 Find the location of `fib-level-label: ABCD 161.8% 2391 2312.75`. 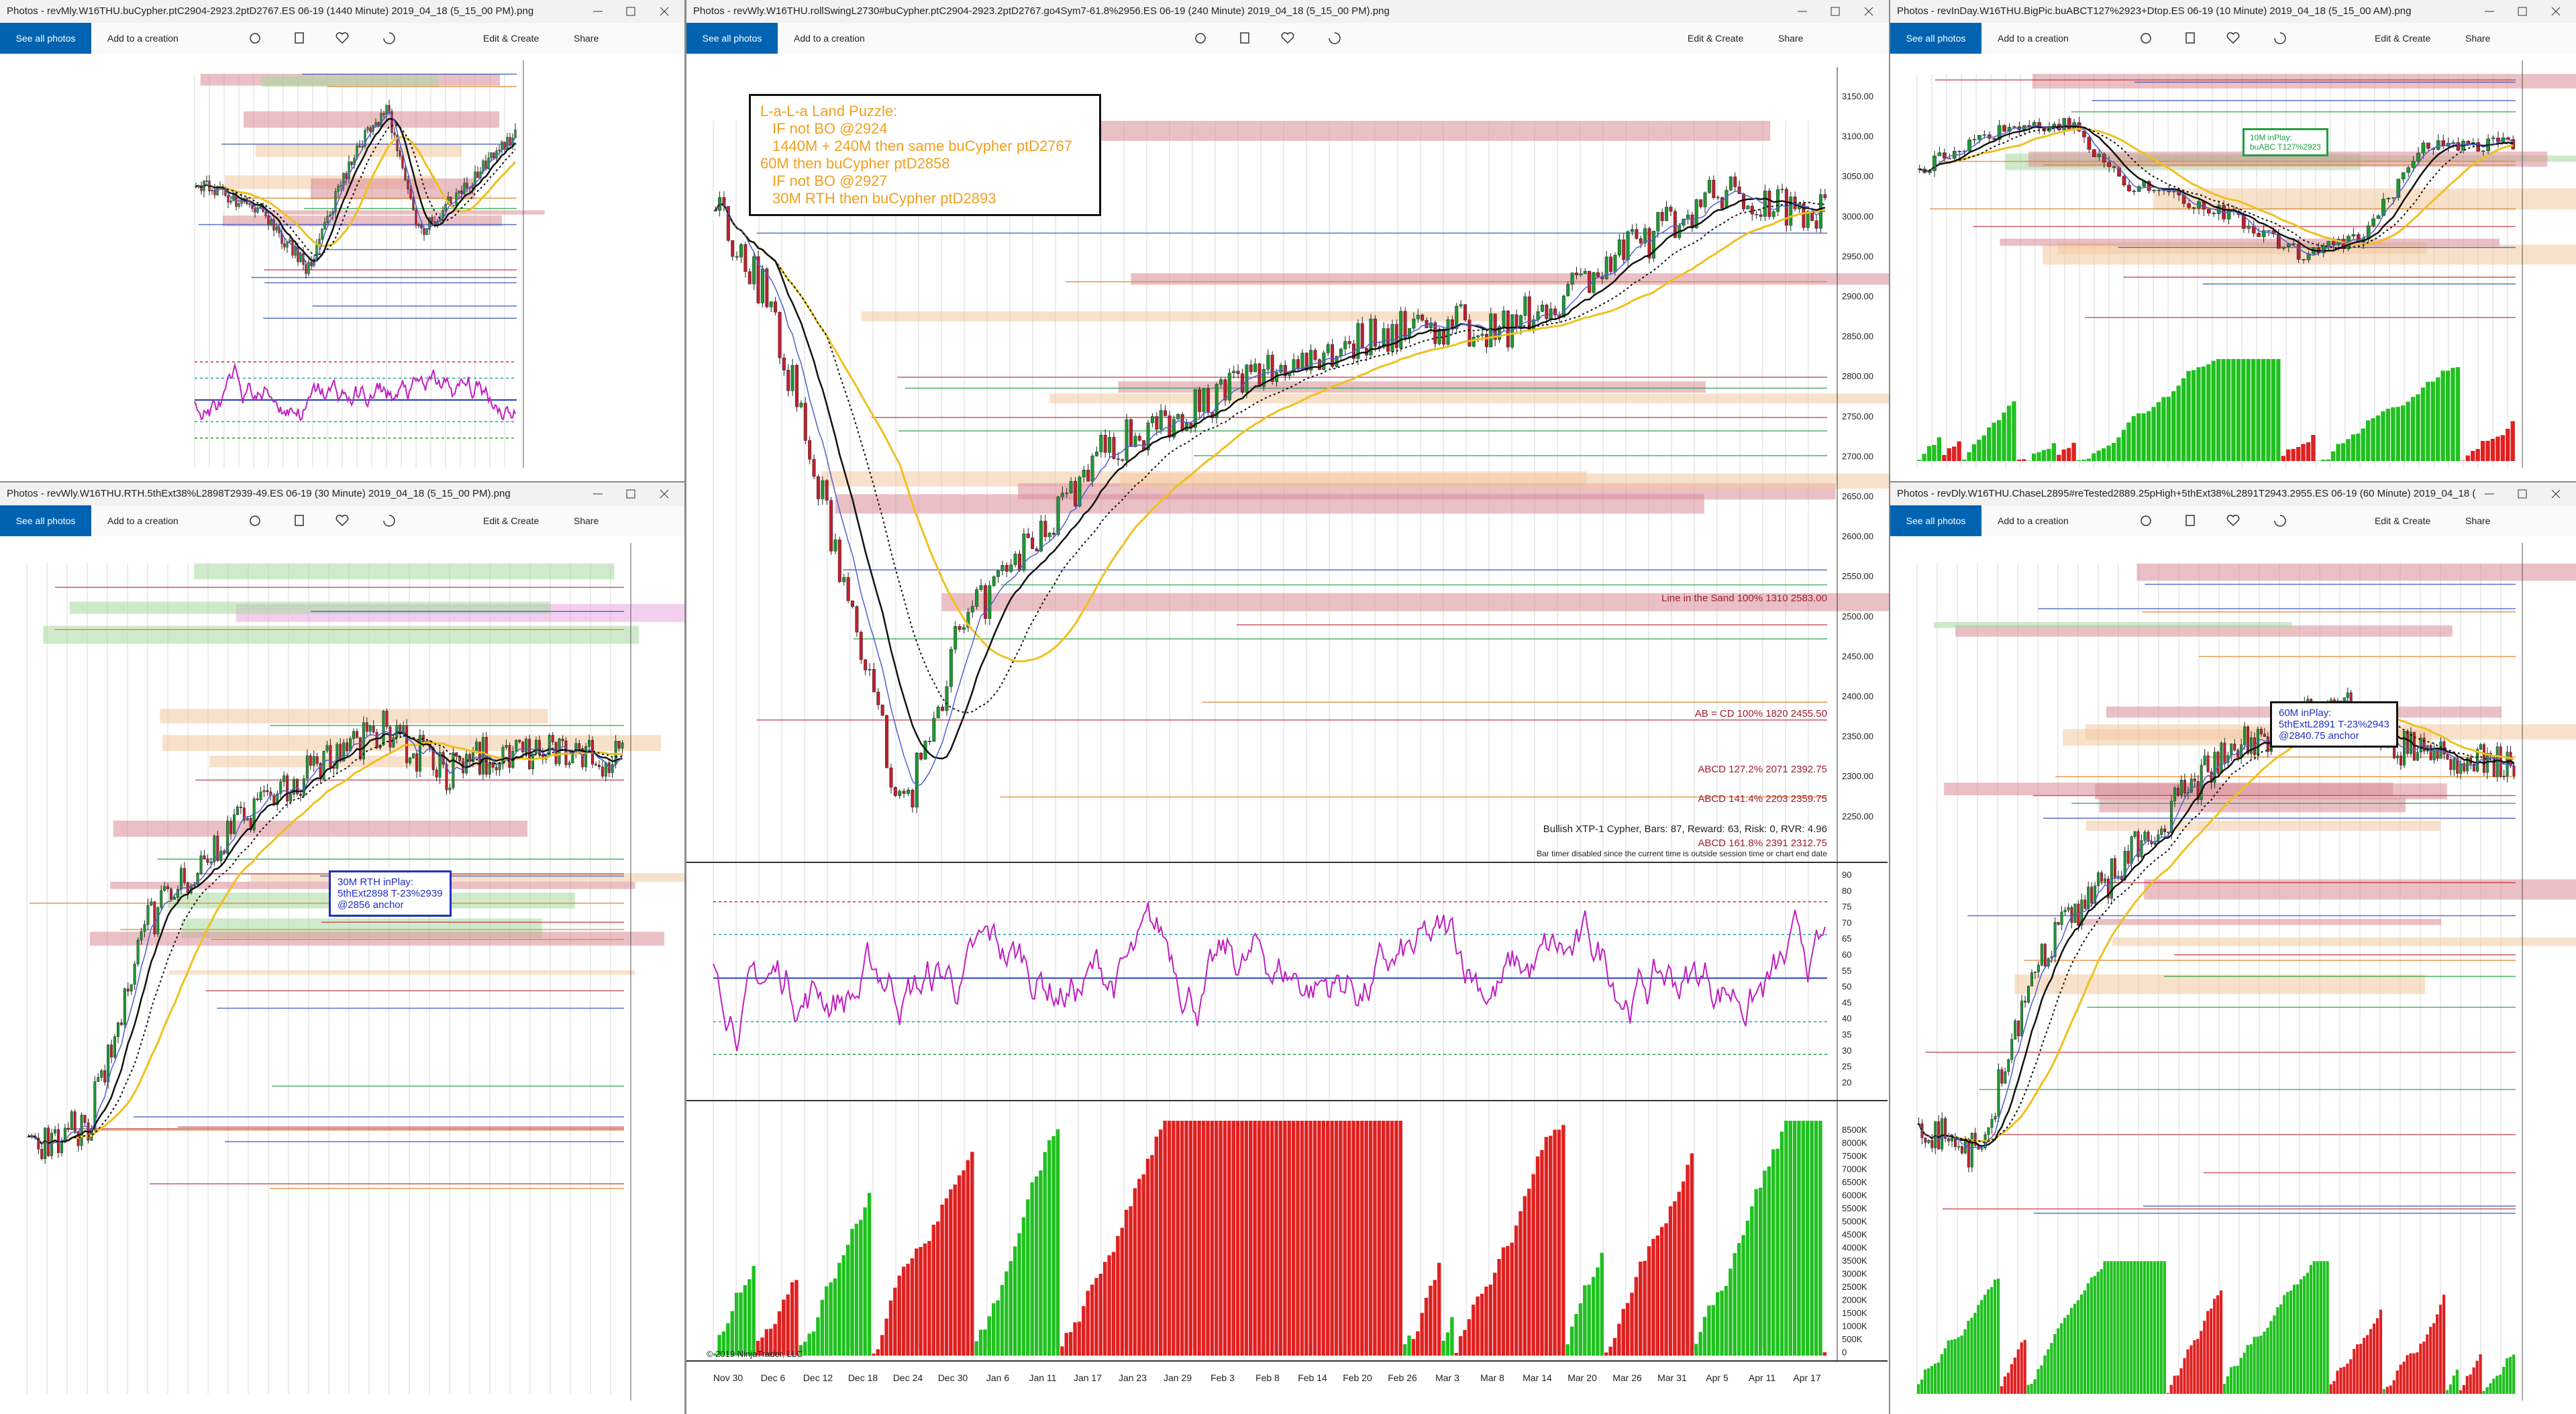

fib-level-label: ABCD 161.8% 2391 2312.75 is located at coordinates (1762, 843).